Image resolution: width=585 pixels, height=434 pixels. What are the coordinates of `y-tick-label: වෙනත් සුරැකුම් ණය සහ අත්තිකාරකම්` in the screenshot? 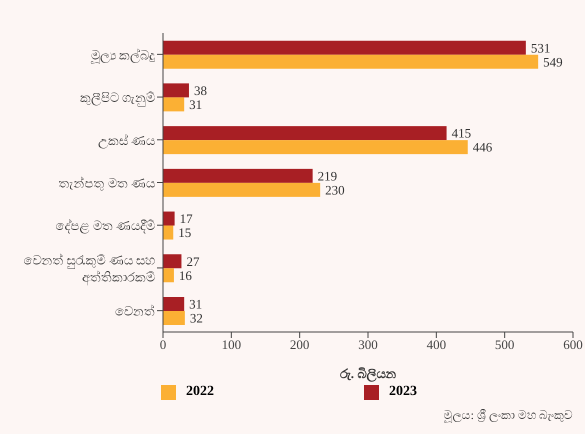 It's located at (89, 268).